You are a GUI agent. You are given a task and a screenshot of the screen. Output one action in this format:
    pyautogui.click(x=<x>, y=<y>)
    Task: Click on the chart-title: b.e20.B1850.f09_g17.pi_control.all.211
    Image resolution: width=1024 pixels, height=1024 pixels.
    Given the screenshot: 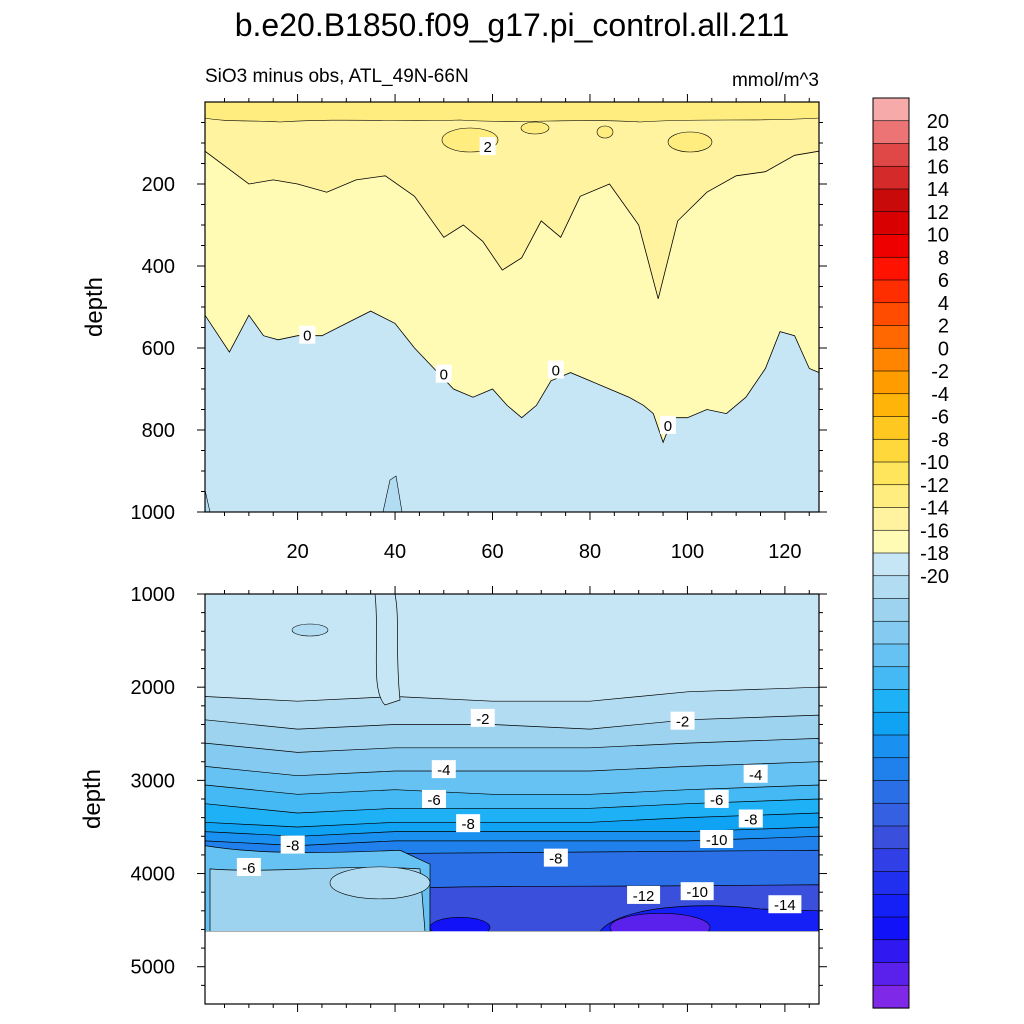 What is the action you would take?
    pyautogui.click(x=512, y=25)
    